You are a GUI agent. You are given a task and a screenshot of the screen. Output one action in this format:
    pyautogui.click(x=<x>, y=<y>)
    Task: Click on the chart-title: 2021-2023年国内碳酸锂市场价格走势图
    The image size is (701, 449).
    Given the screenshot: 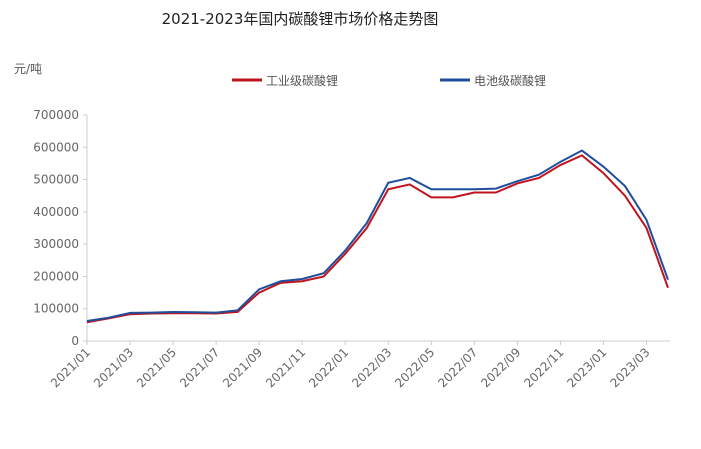 What is the action you would take?
    pyautogui.click(x=300, y=19)
    